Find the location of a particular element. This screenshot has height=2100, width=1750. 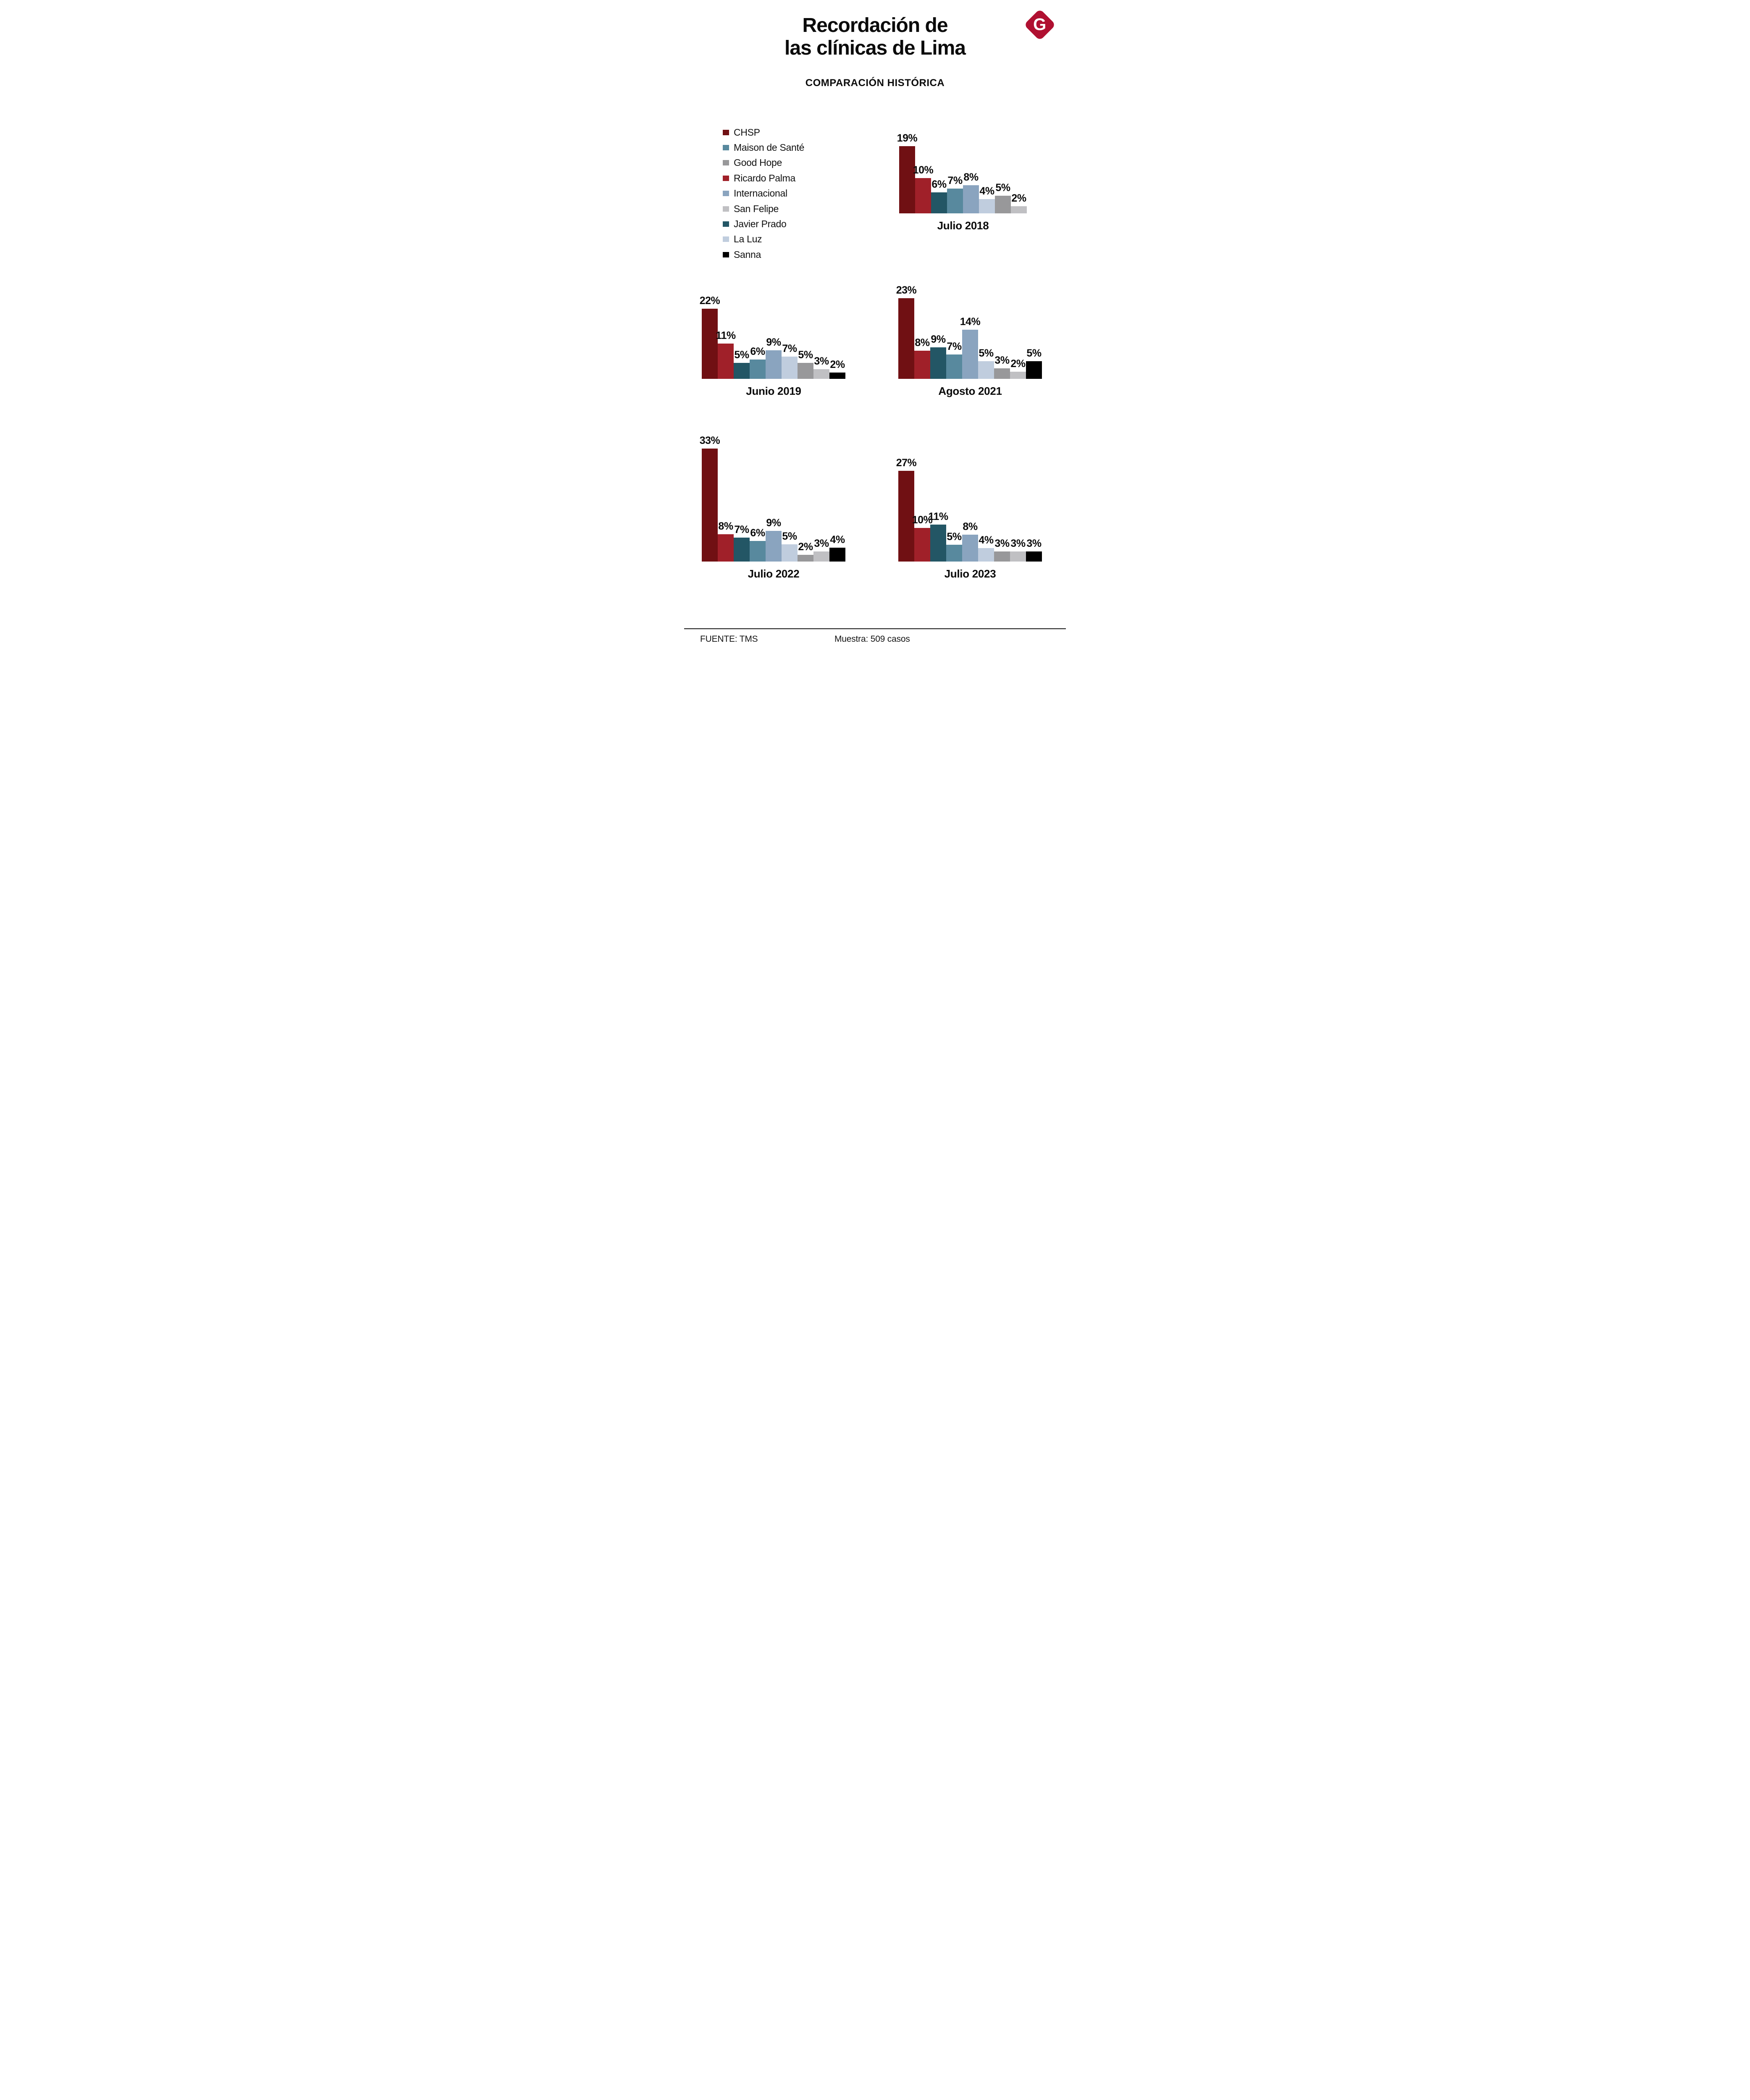

legend-label: Good Hope is located at coordinates (758, 162).